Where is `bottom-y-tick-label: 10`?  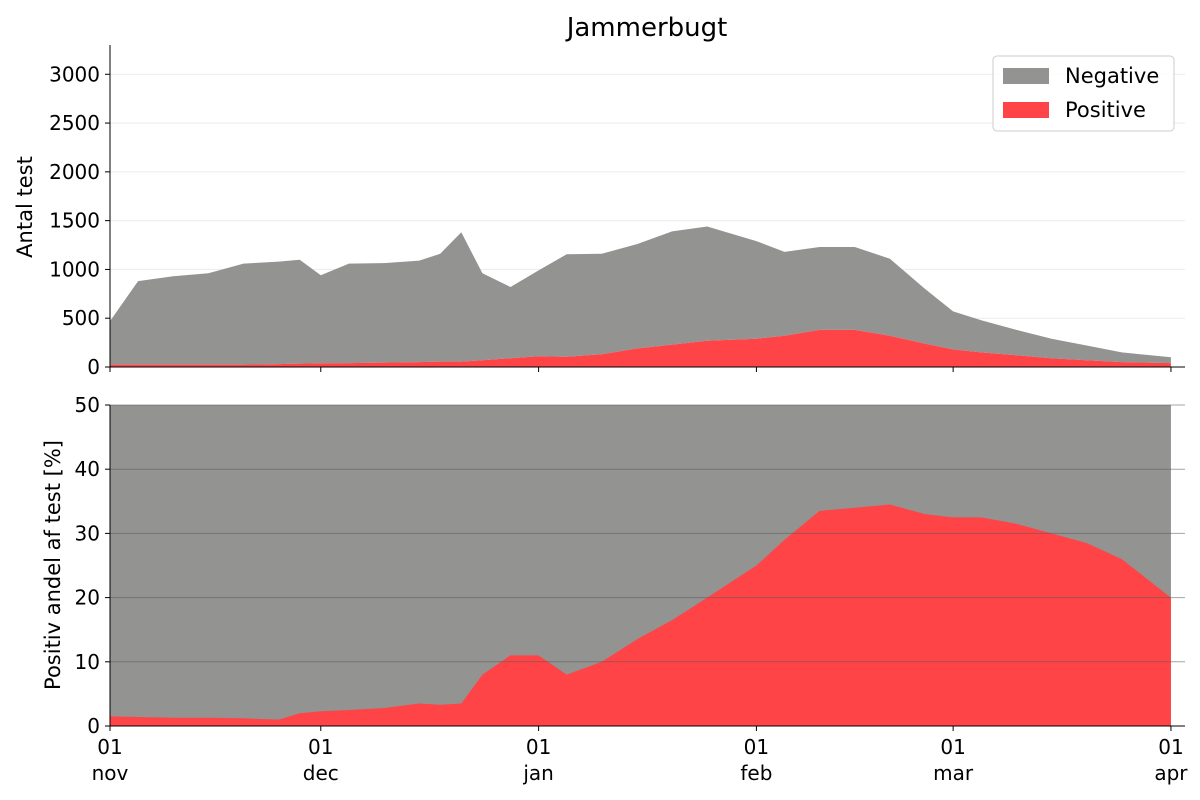
bottom-y-tick-label: 10 is located at coordinates (87, 662).